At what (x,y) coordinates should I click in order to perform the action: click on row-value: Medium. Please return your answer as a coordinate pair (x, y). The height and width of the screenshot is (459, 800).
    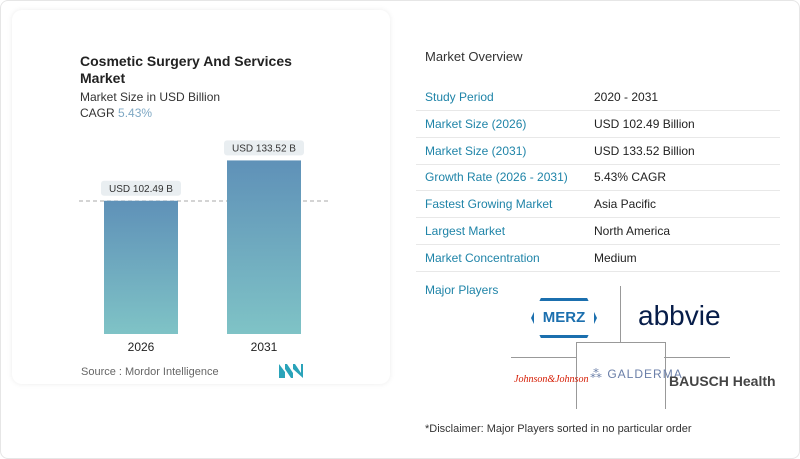
    Looking at the image, I should click on (615, 257).